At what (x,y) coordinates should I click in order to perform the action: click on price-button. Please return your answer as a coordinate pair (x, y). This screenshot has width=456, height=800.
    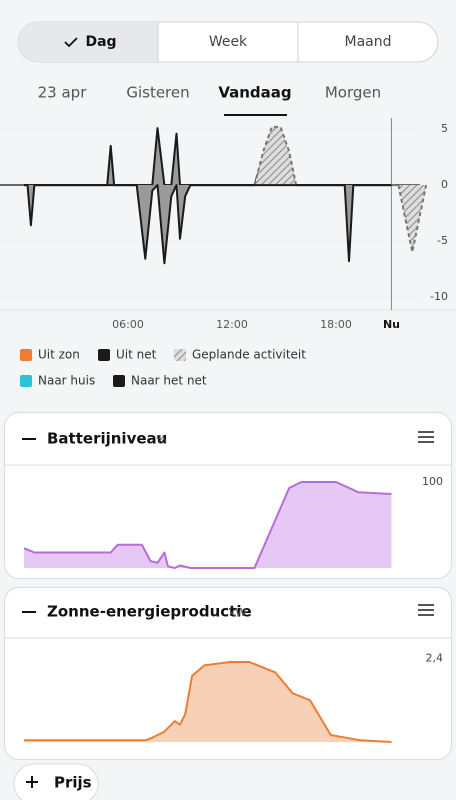
    Looking at the image, I should click on (56, 781).